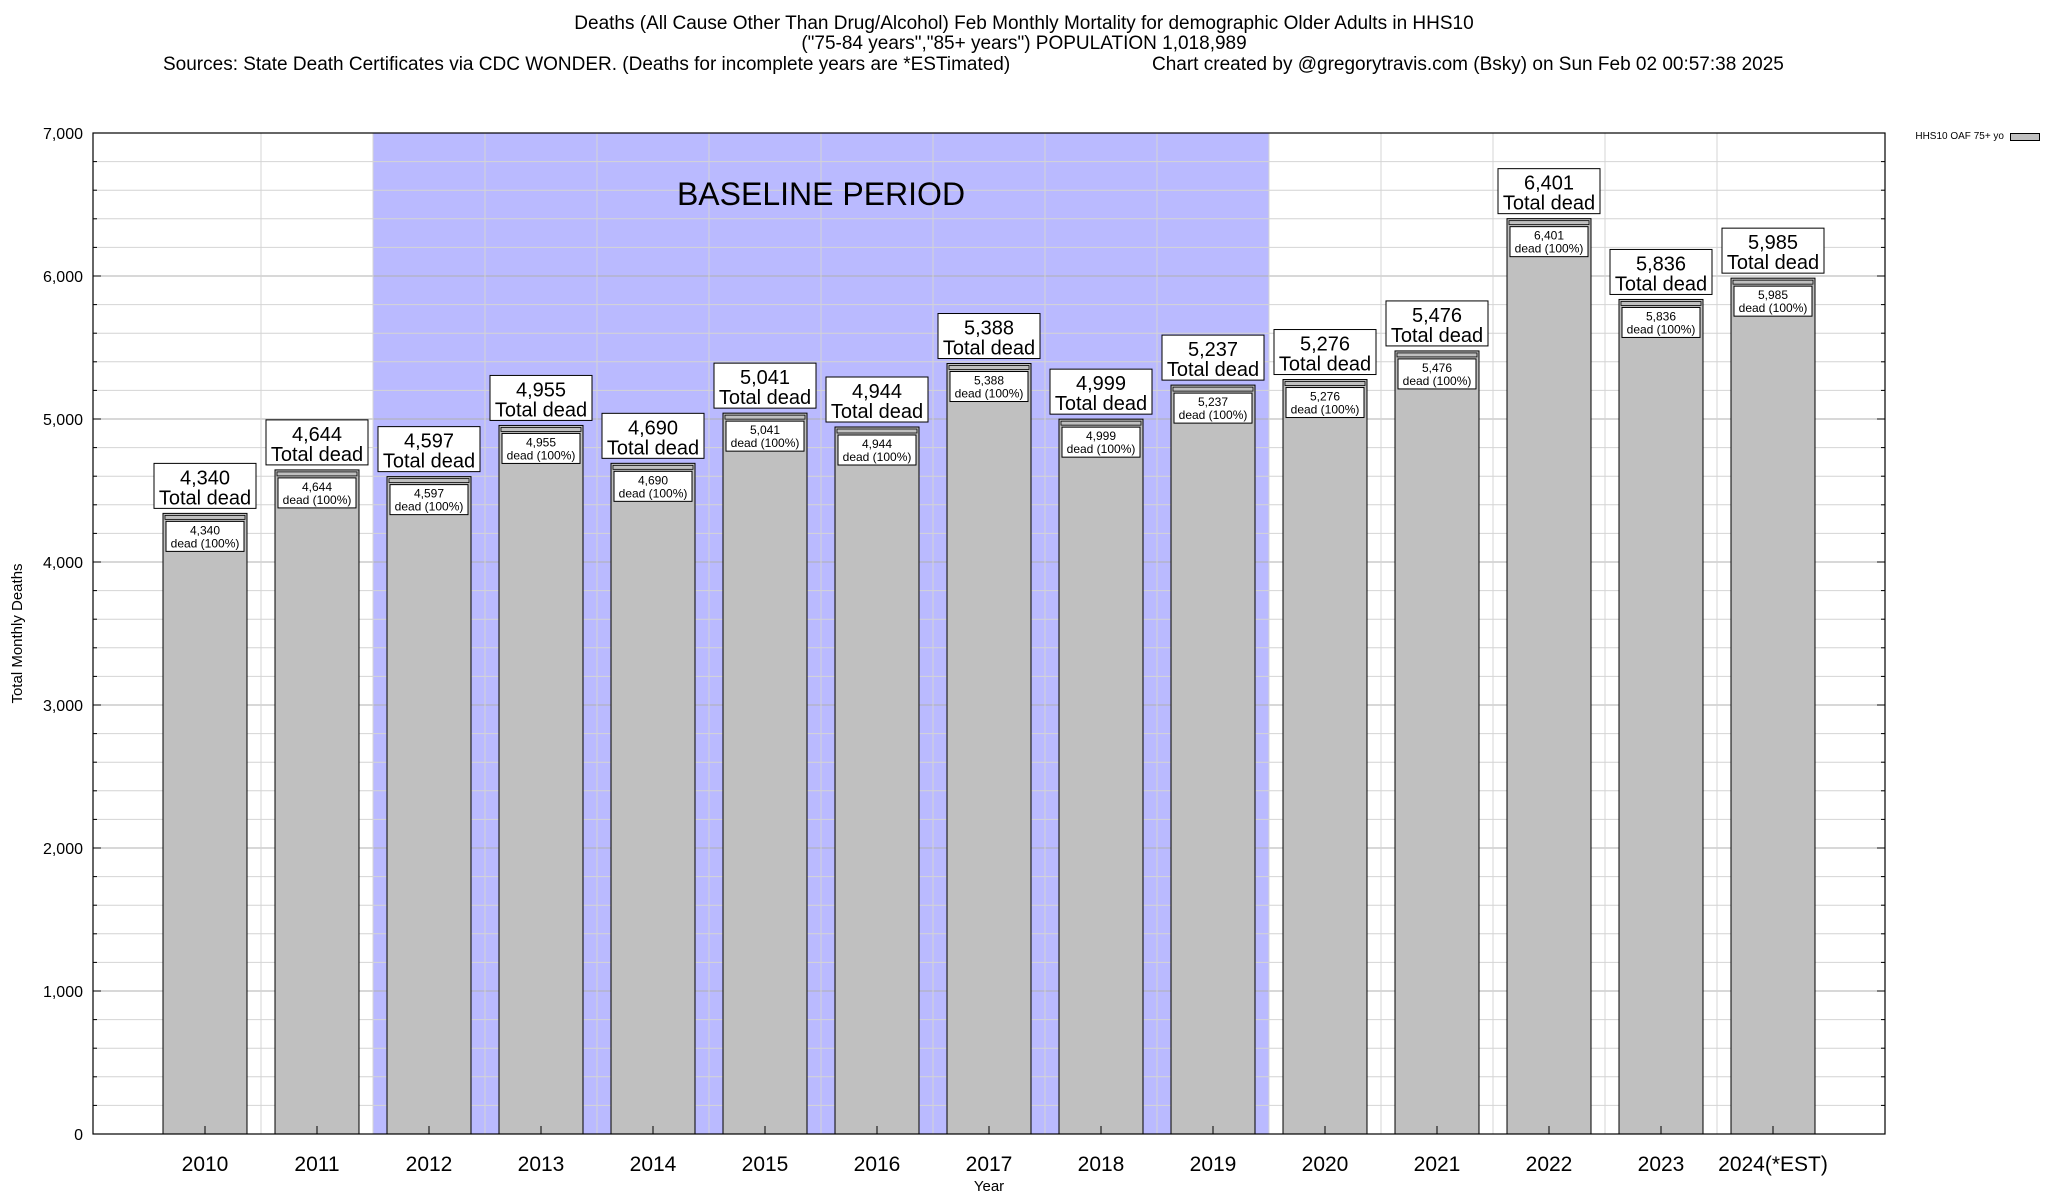  What do you see at coordinates (989, 1164) in the screenshot?
I see `x-tick-label: 2017` at bounding box center [989, 1164].